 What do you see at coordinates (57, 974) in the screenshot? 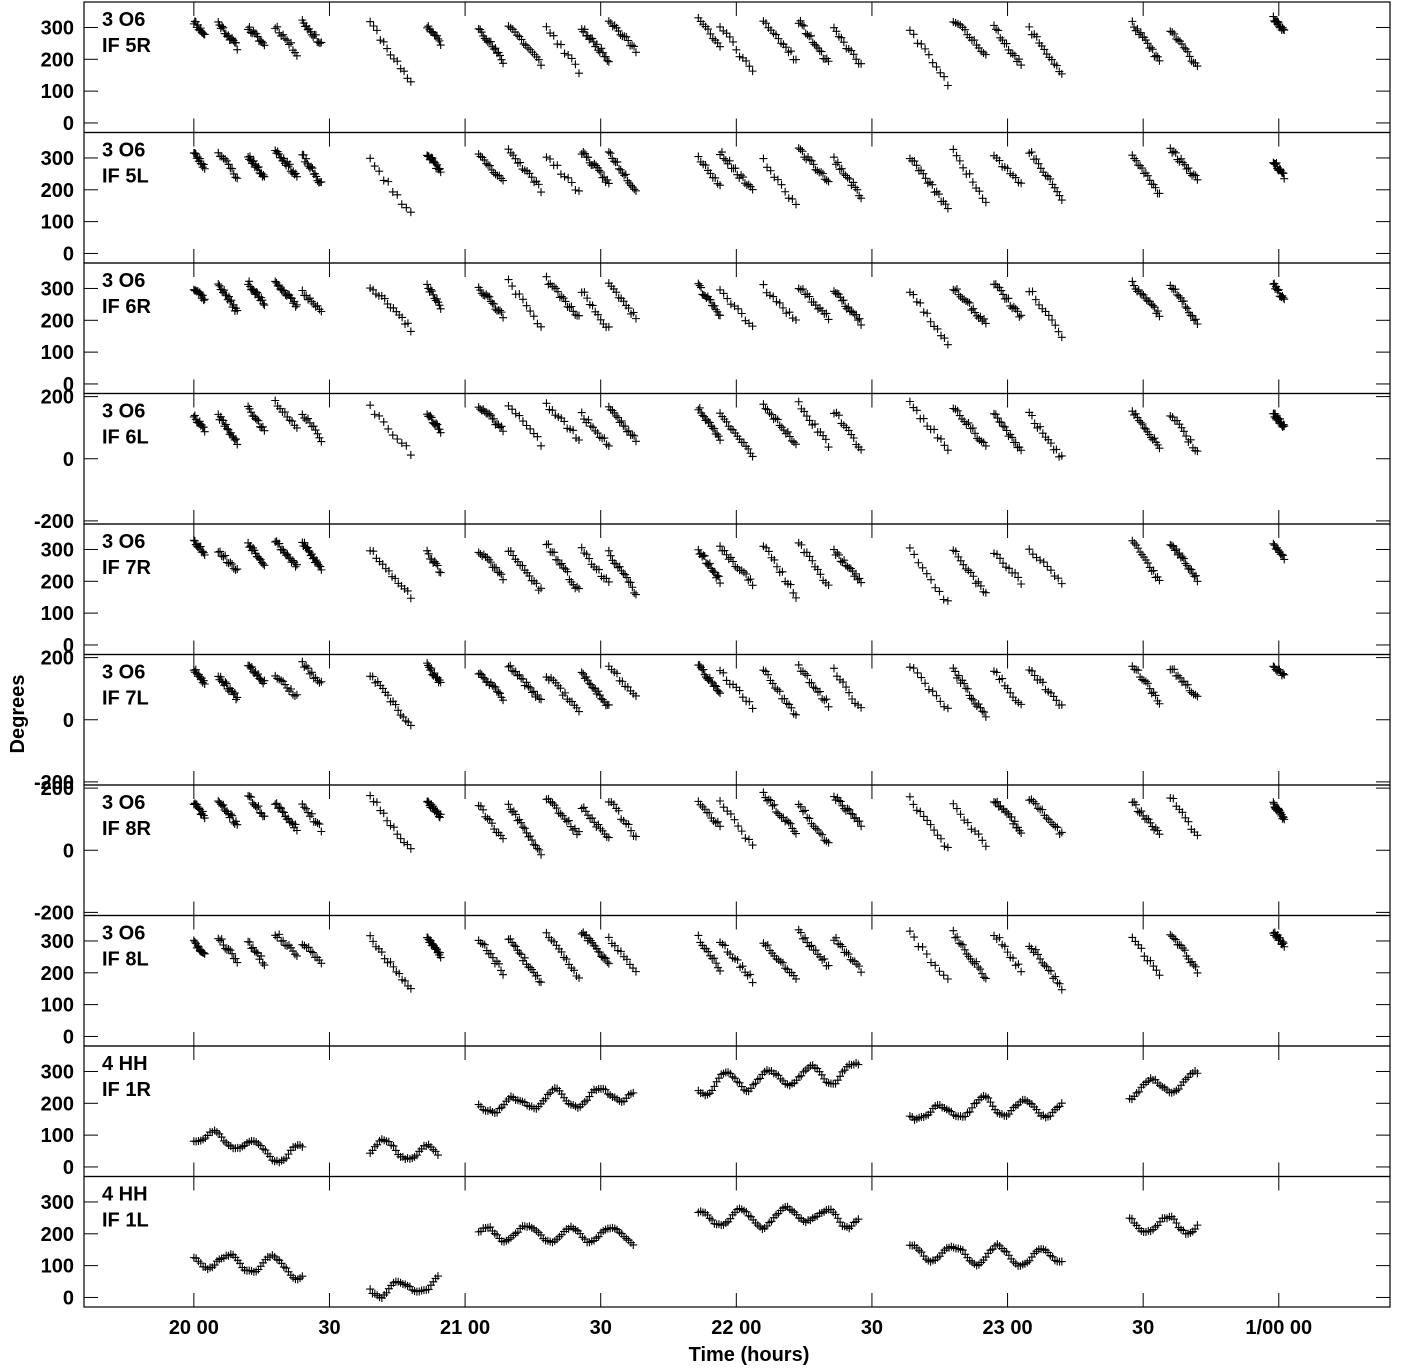
I see `y-tick-label: 200` at bounding box center [57, 974].